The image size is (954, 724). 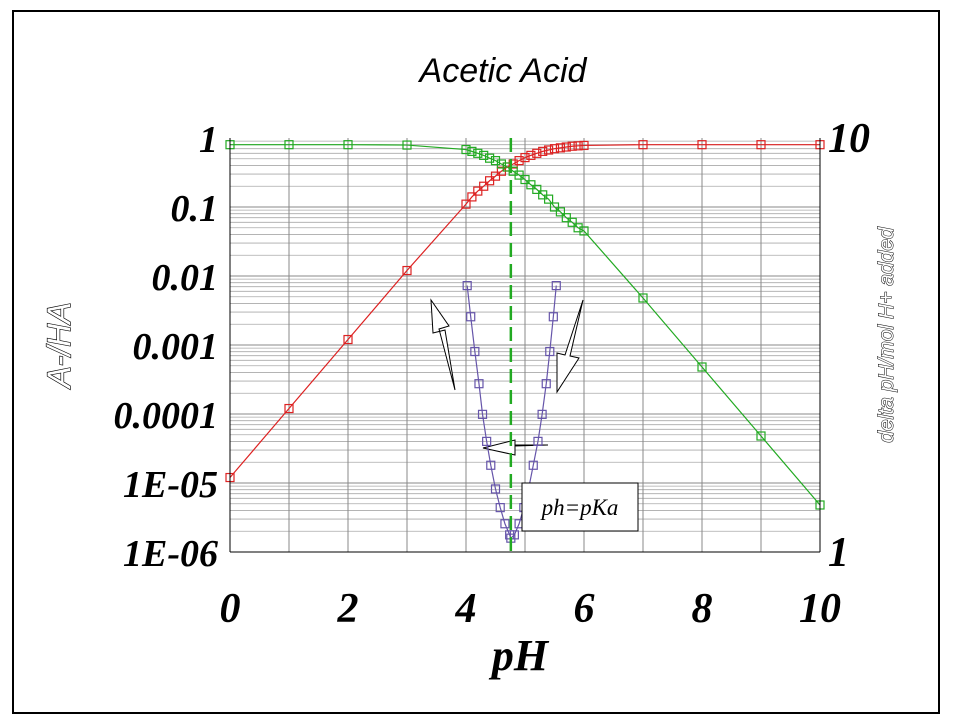 What do you see at coordinates (59, 345) in the screenshot?
I see `y-axis-label: A-/HA` at bounding box center [59, 345].